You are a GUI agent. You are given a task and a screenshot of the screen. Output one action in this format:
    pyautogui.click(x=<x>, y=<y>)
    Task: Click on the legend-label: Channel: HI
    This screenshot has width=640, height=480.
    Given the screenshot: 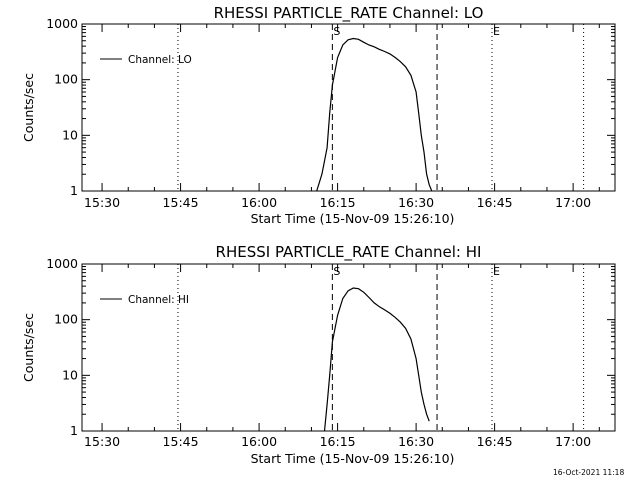 What is the action you would take?
    pyautogui.click(x=158, y=300)
    